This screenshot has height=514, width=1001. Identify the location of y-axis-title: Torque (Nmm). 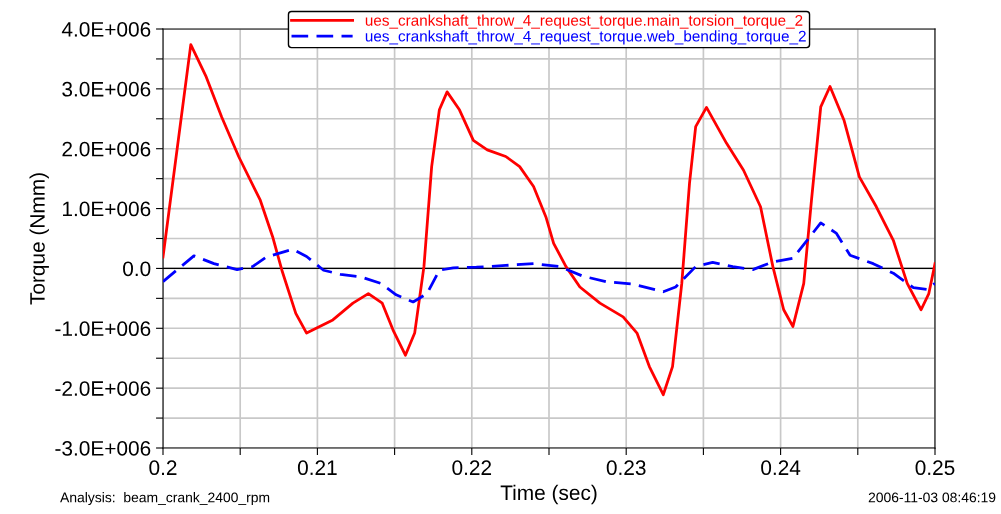
(39, 239).